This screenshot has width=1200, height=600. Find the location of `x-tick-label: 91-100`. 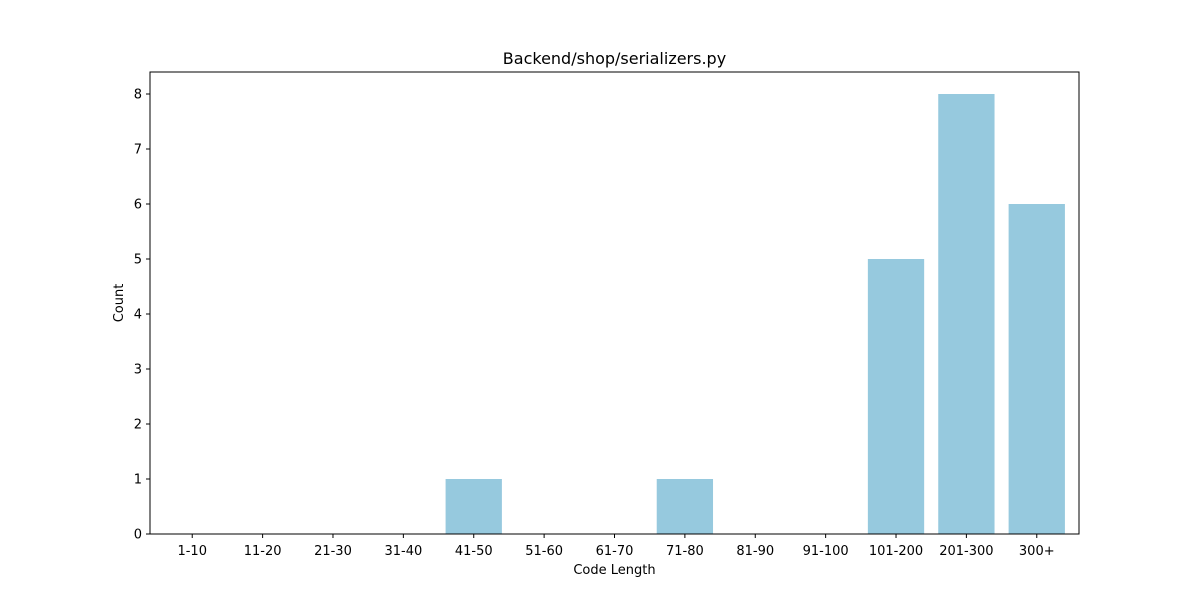

x-tick-label: 91-100 is located at coordinates (826, 551).